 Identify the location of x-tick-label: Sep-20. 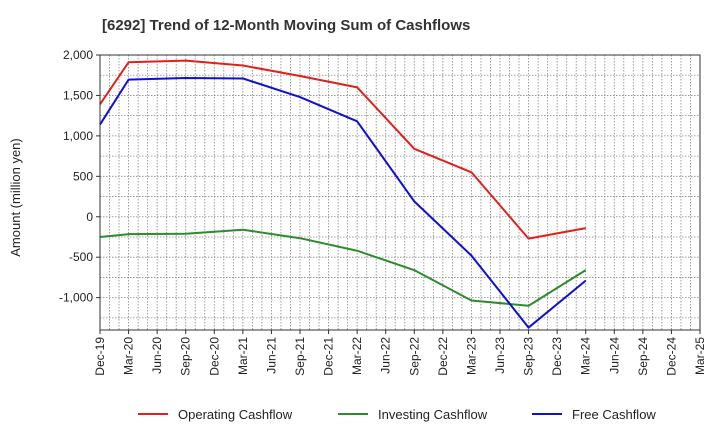
(186, 356).